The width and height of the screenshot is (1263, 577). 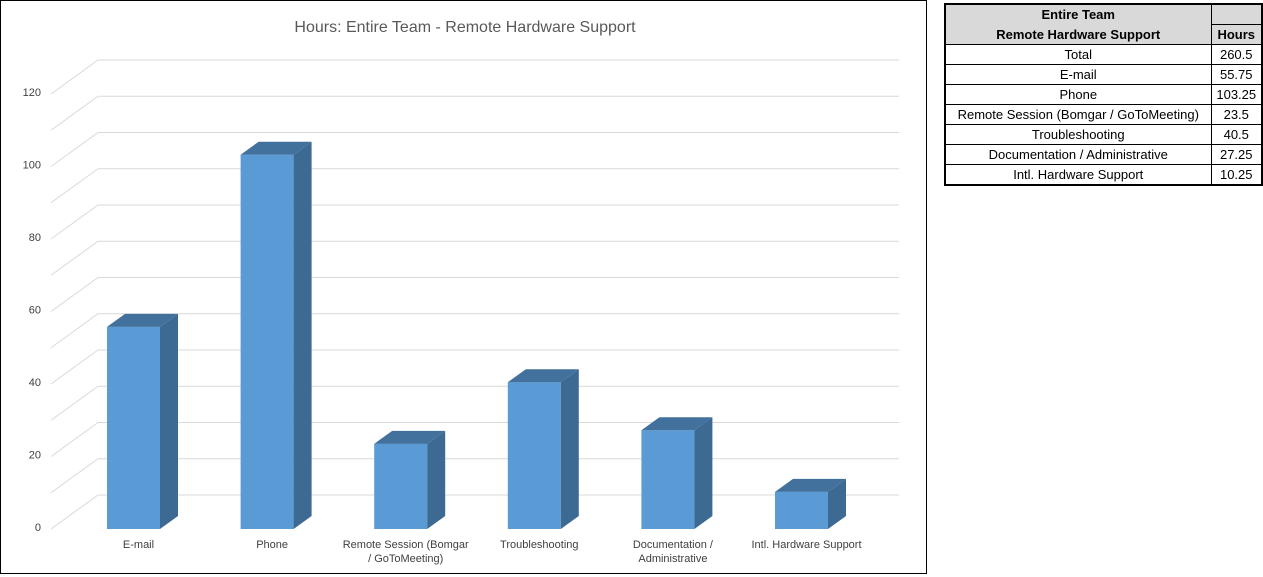 What do you see at coordinates (1078, 175) in the screenshot?
I see `table-cell-label: Intl. Hardware Support` at bounding box center [1078, 175].